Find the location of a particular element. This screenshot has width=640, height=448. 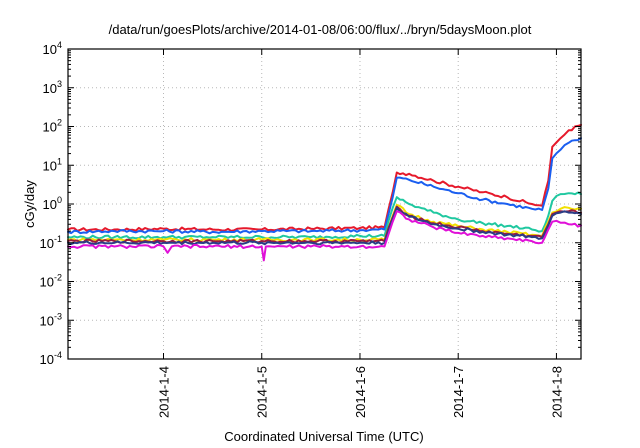

y-tick-label: 10² is located at coordinates (52, 126).